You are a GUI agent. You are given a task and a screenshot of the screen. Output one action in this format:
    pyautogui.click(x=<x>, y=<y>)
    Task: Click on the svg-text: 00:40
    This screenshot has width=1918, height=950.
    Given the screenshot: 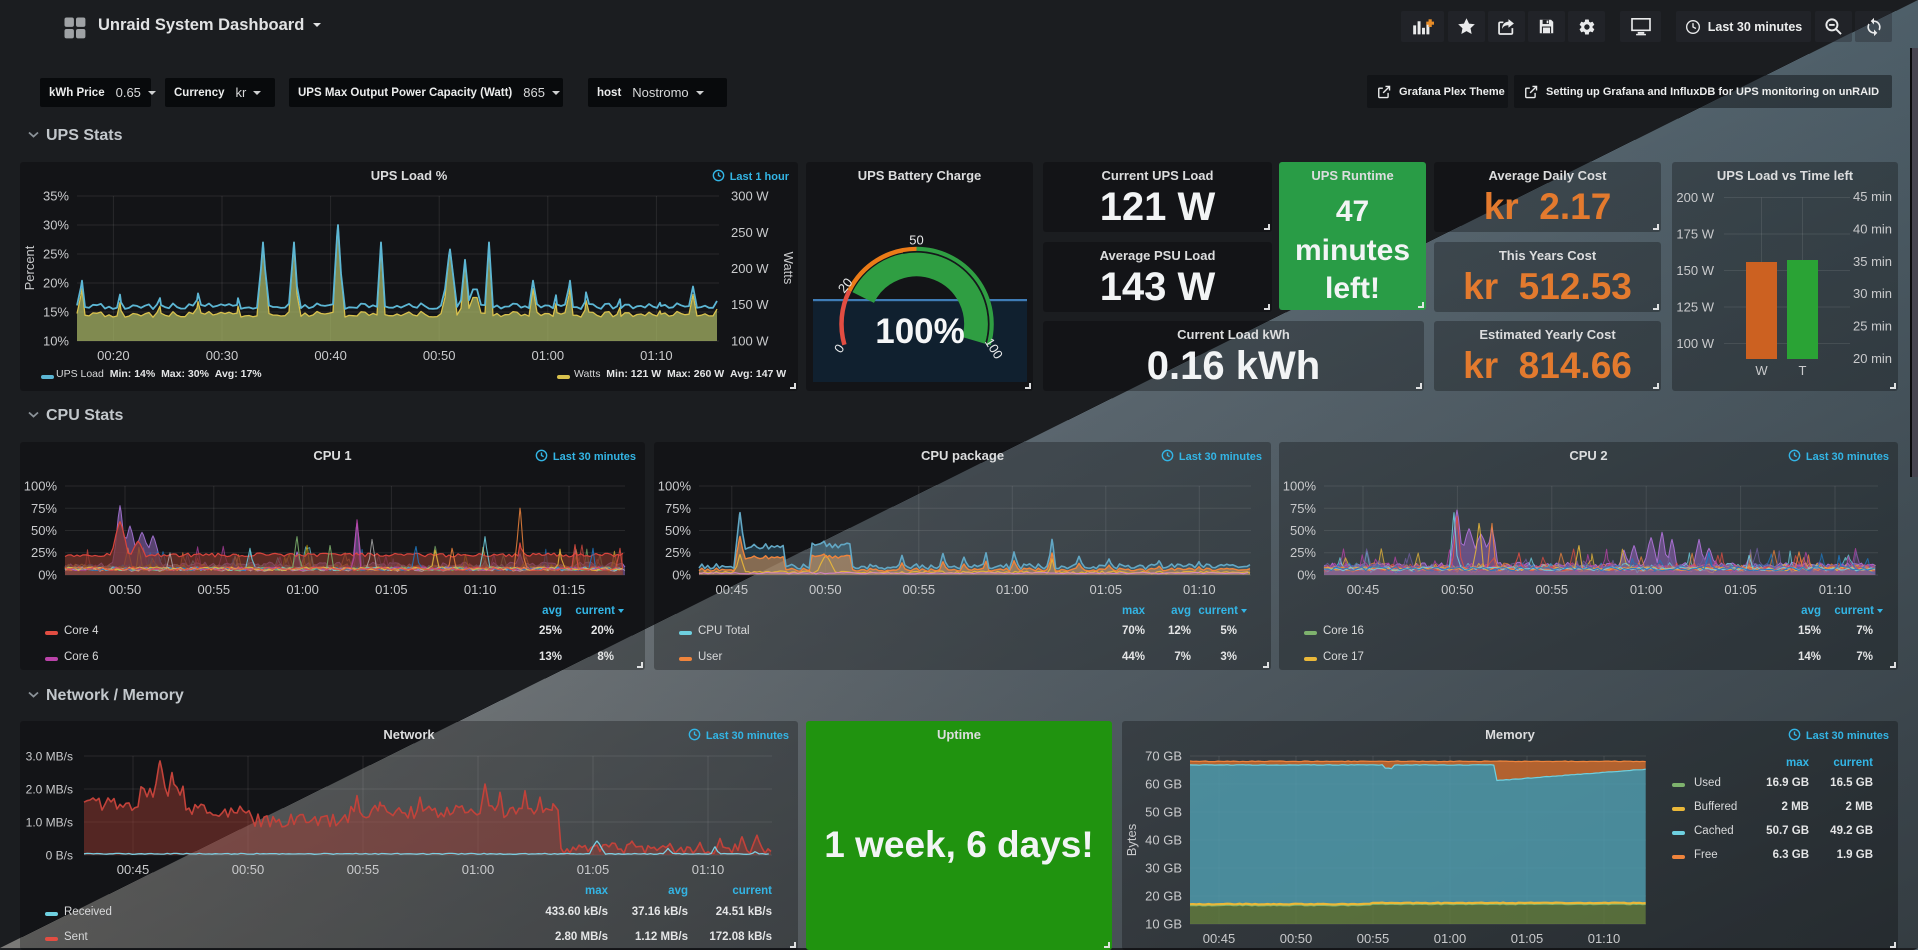 What is the action you would take?
    pyautogui.click(x=330, y=355)
    